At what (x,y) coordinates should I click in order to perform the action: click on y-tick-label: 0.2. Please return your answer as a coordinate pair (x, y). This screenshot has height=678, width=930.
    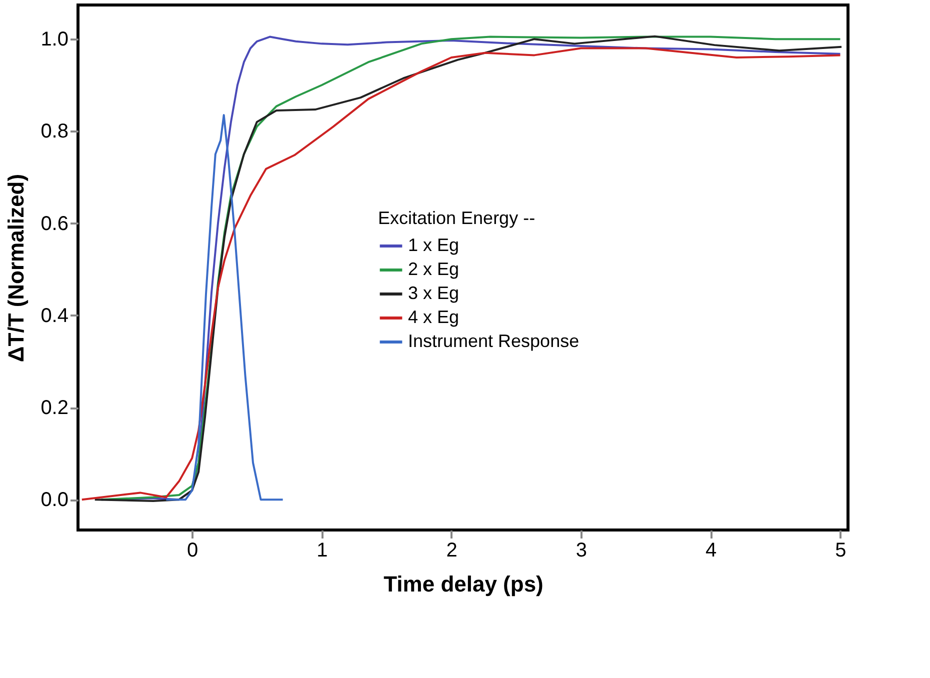
    Looking at the image, I should click on (54, 408).